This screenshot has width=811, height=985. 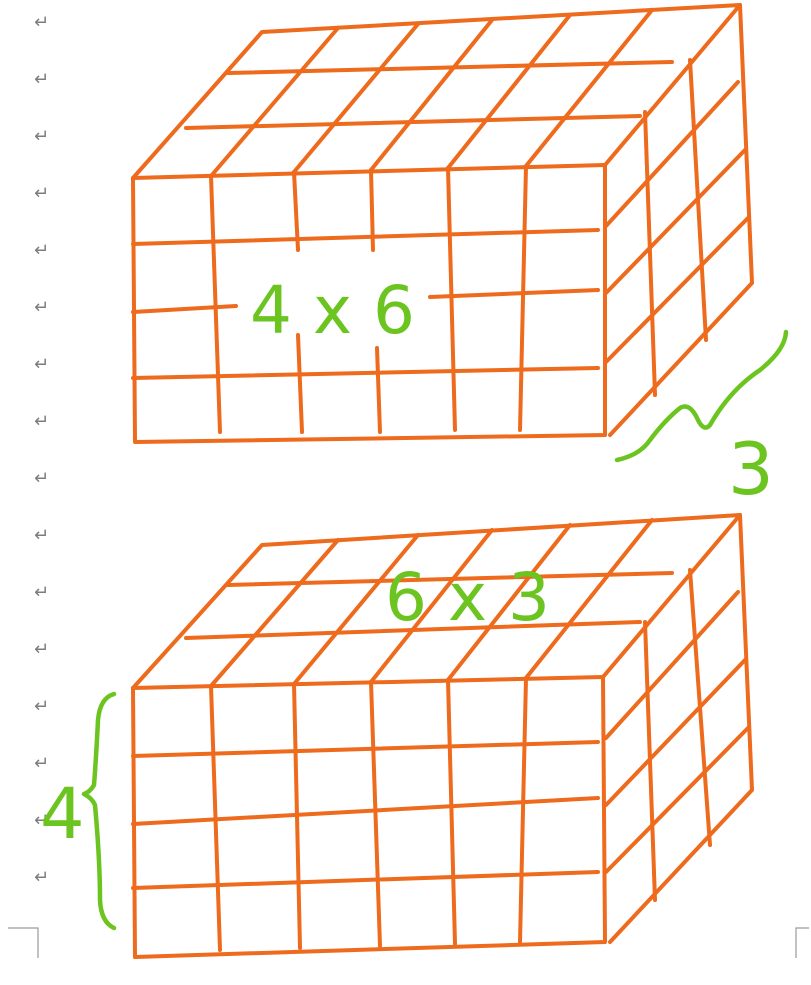 What do you see at coordinates (681, 728) in the screenshot?
I see `prism-bottom-side-face` at bounding box center [681, 728].